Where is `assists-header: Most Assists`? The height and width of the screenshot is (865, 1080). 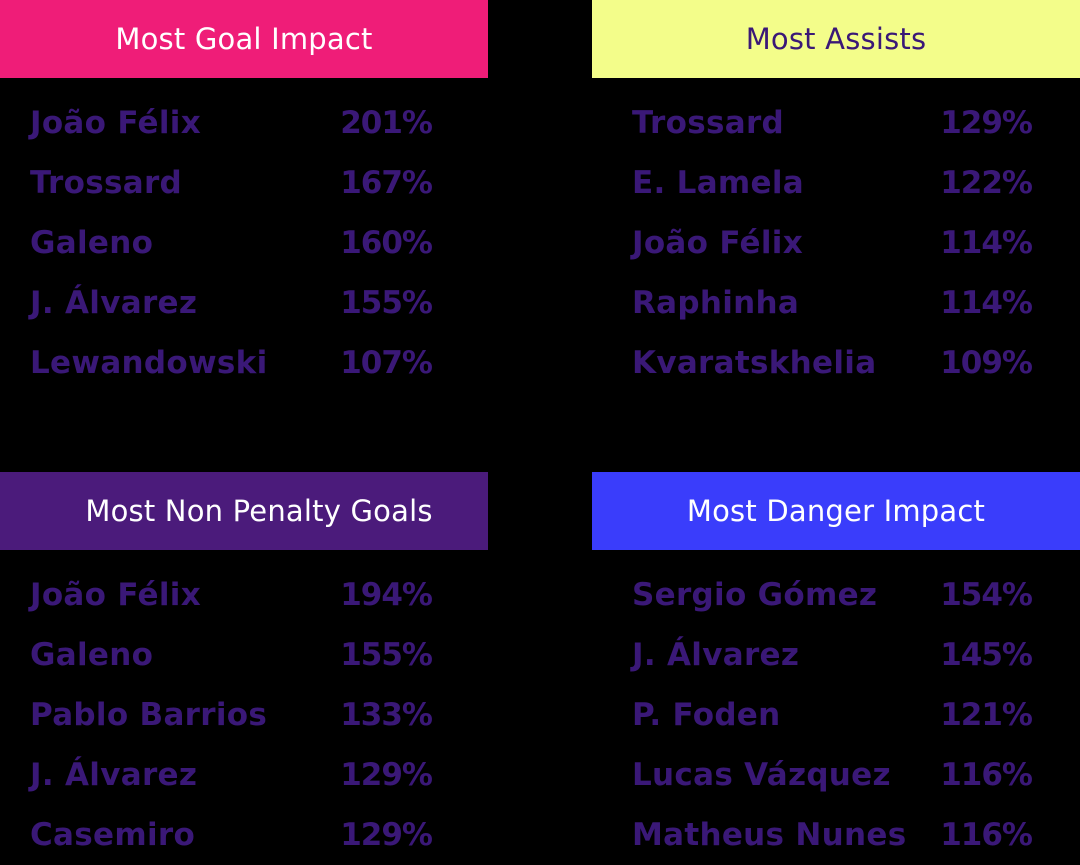
assists-header: Most Assists is located at coordinates (836, 39).